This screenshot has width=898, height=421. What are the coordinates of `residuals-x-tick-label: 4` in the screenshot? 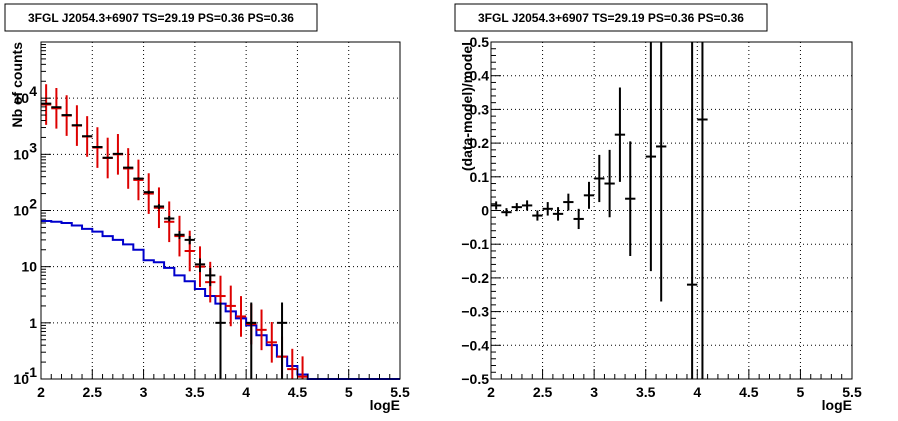 It's located at (697, 392).